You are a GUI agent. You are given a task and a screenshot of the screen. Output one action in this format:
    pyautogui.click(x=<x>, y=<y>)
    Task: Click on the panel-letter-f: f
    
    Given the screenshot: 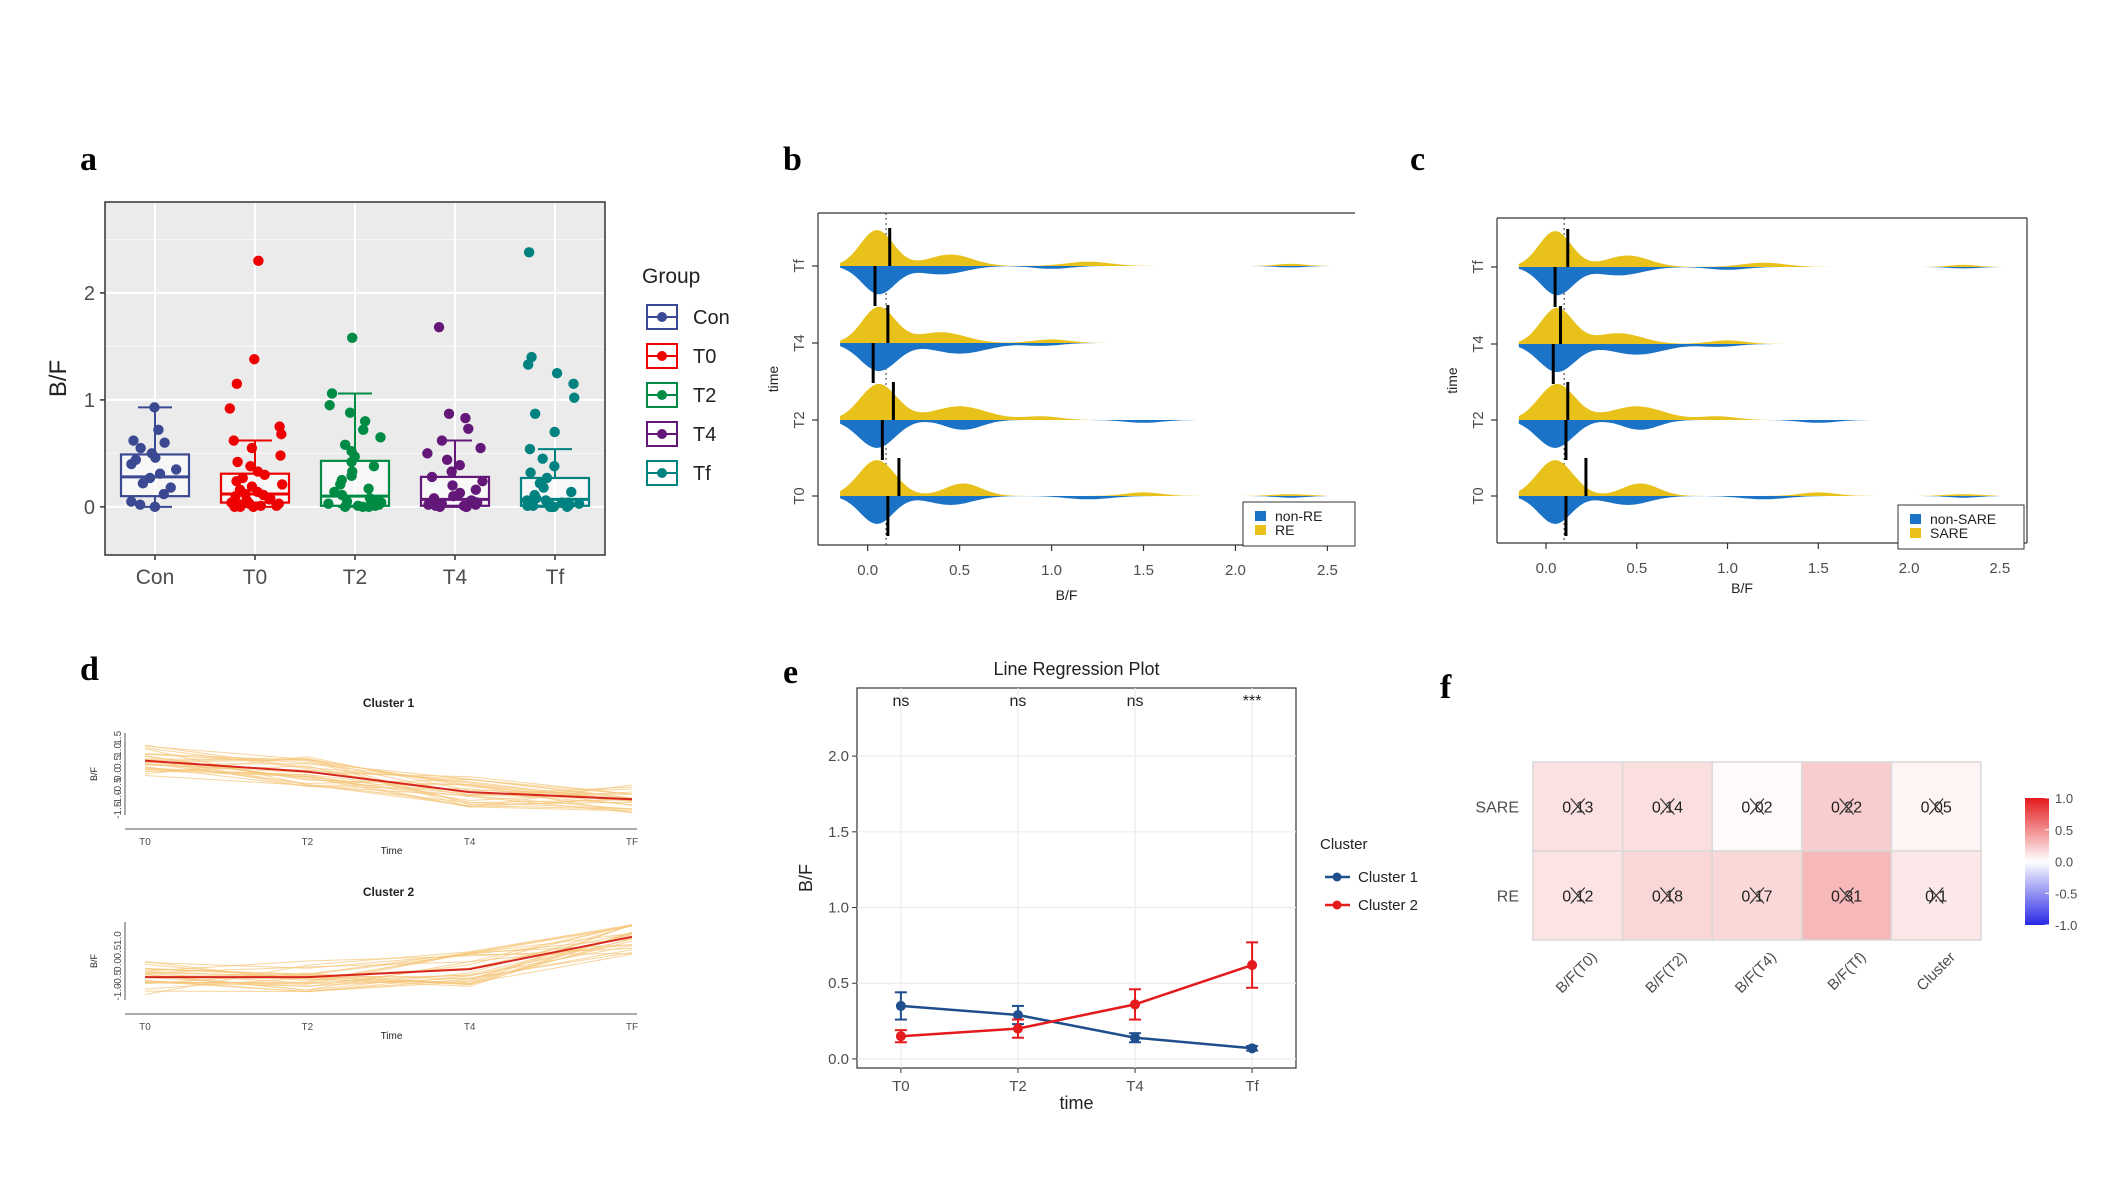 What is the action you would take?
    pyautogui.click(x=1446, y=687)
    